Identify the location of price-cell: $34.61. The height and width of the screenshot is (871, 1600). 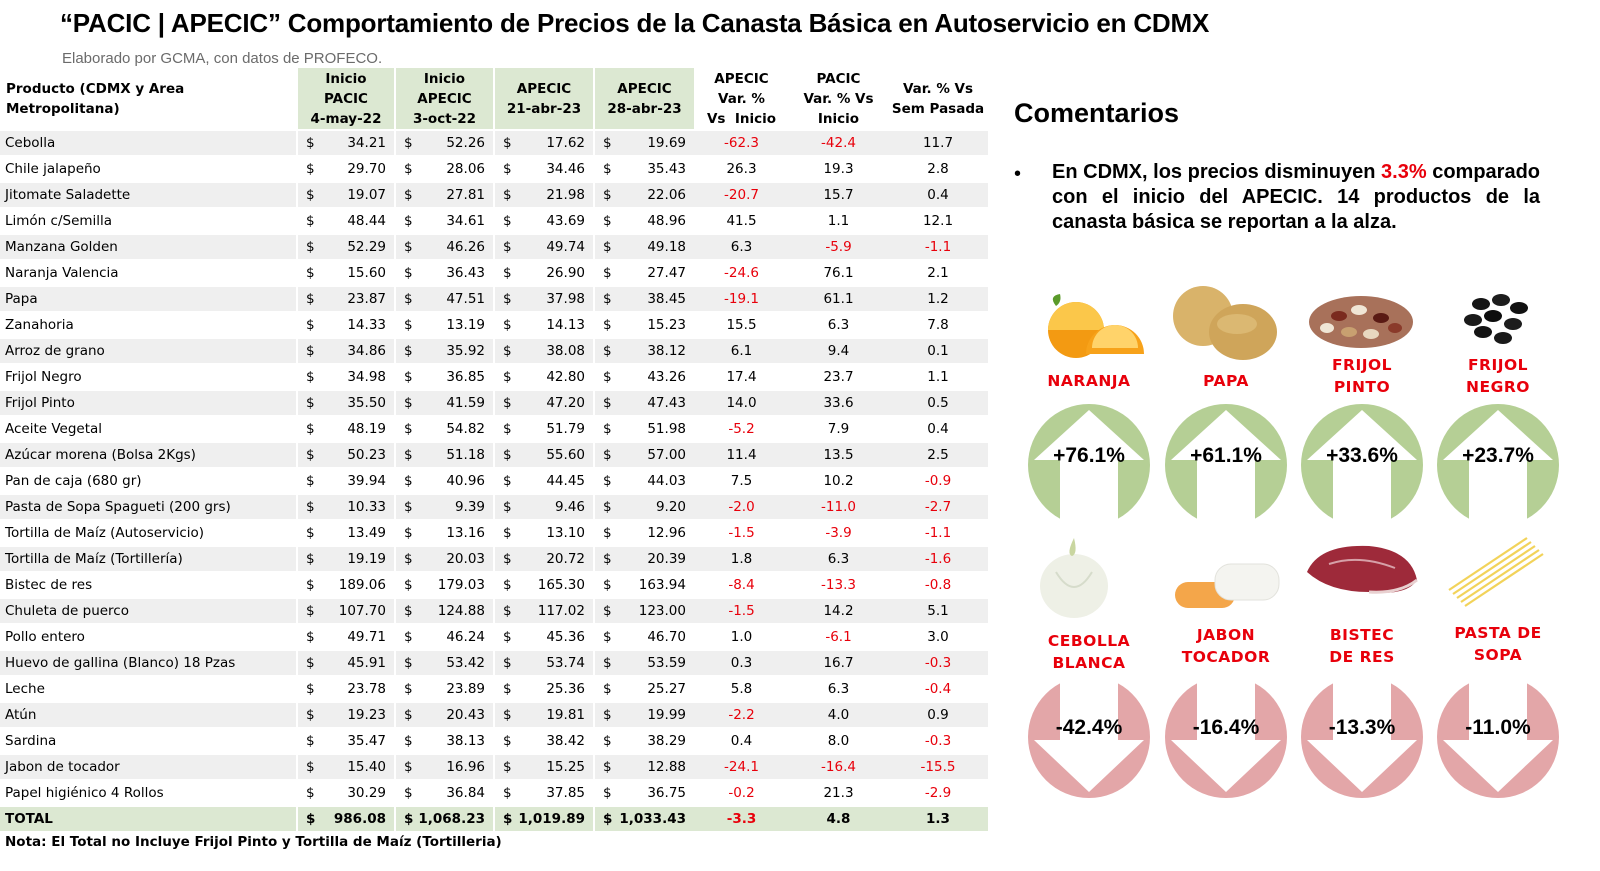
(444, 221).